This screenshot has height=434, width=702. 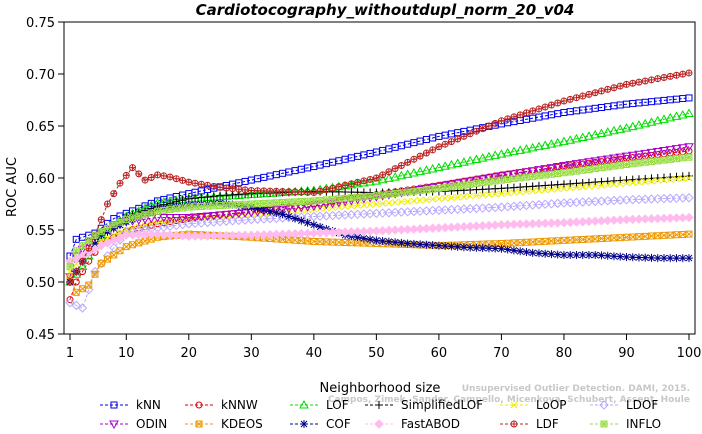 What do you see at coordinates (126, 353) in the screenshot?
I see `x-tick-label: 10` at bounding box center [126, 353].